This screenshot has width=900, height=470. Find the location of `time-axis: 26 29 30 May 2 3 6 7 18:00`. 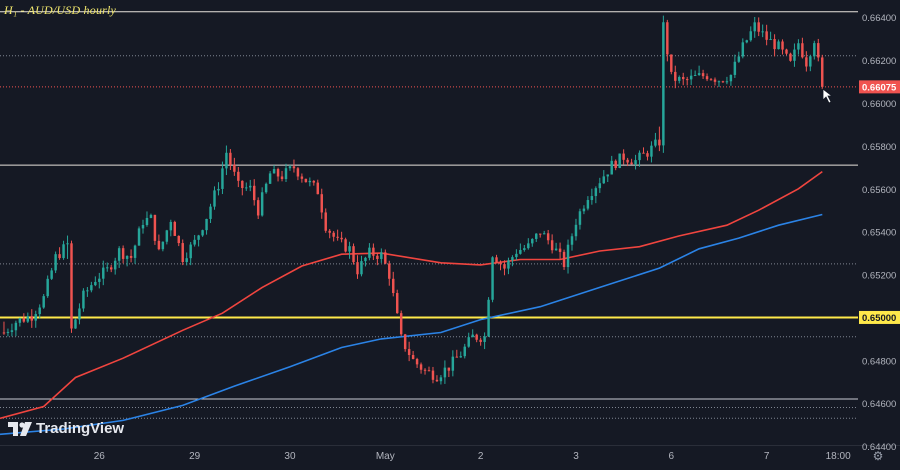

time-axis: 26 29 30 May 2 3 6 7 18:00 is located at coordinates (472, 456).